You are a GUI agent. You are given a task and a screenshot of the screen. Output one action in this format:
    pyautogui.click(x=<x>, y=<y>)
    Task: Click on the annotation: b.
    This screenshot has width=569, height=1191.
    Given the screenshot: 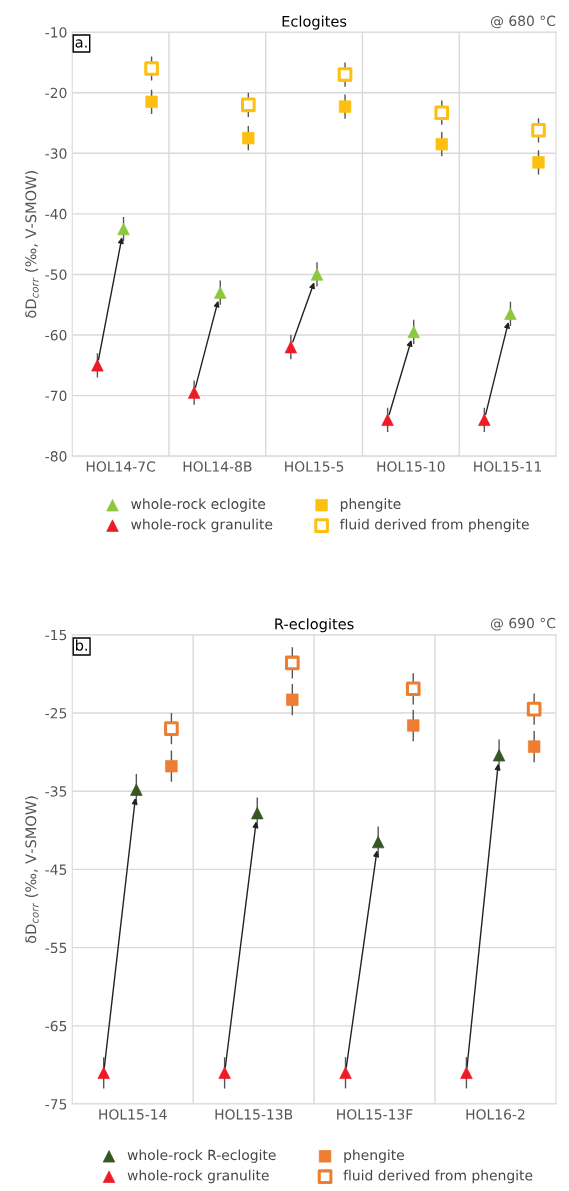 What is the action you would take?
    pyautogui.click(x=81, y=645)
    